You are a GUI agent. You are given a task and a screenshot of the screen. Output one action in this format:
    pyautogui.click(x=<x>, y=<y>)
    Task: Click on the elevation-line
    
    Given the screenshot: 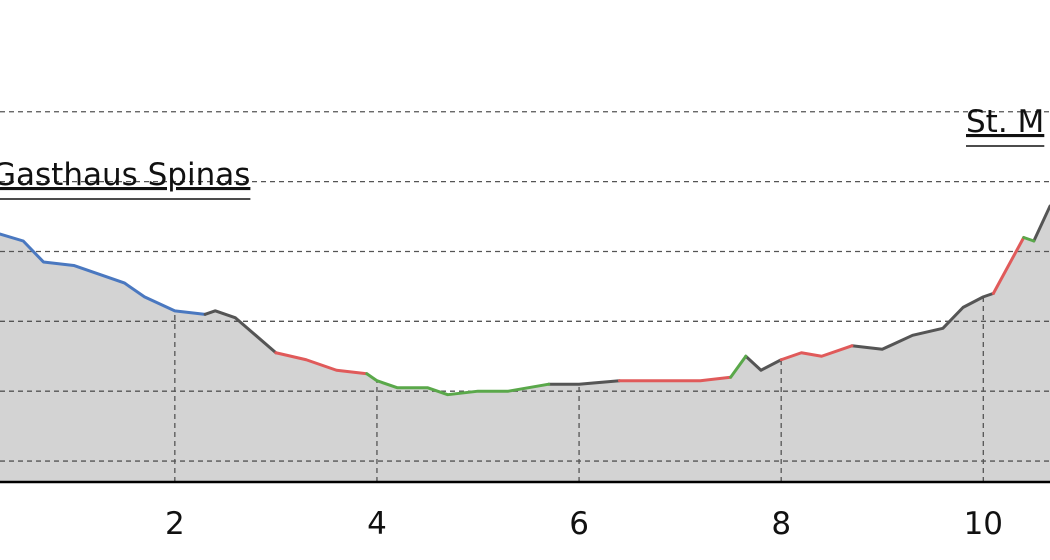 What is the action you would take?
    pyautogui.click(x=103, y=274)
    